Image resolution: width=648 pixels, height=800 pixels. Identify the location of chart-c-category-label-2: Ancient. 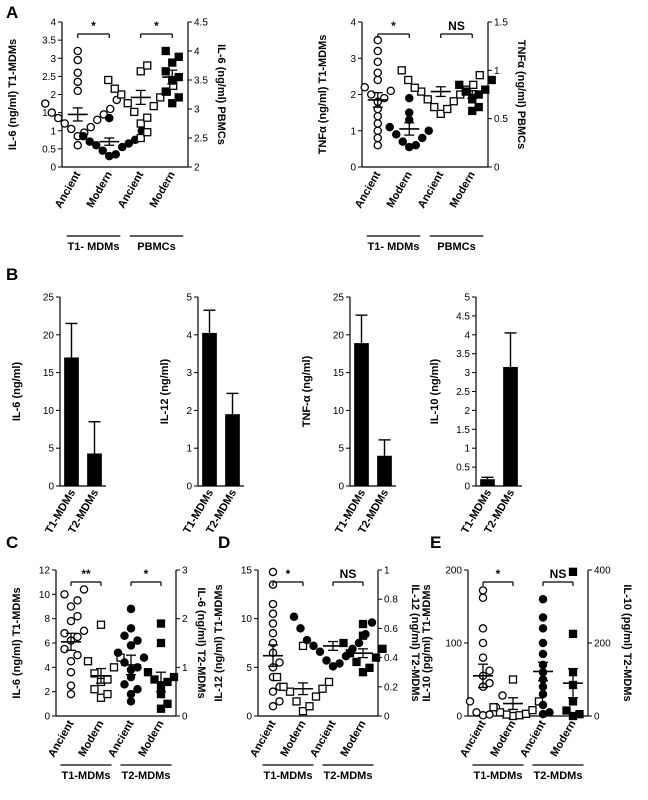
(121, 738).